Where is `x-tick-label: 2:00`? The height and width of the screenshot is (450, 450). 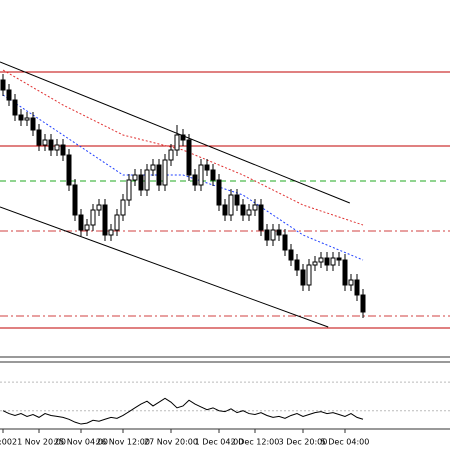
x-tick-label: 2:00 is located at coordinates (6, 442).